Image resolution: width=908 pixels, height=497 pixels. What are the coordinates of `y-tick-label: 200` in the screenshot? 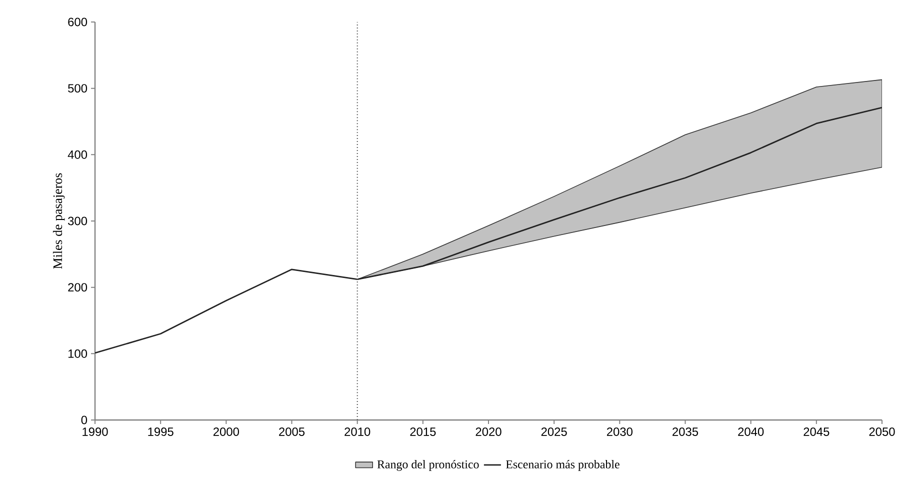 It's located at (78, 287).